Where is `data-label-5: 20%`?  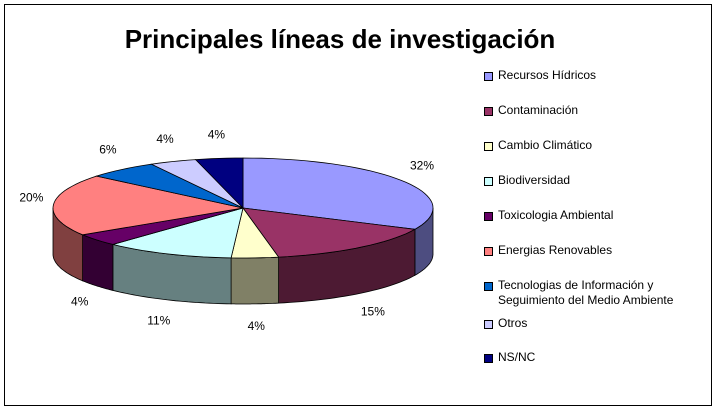 data-label-5: 20% is located at coordinates (31, 198).